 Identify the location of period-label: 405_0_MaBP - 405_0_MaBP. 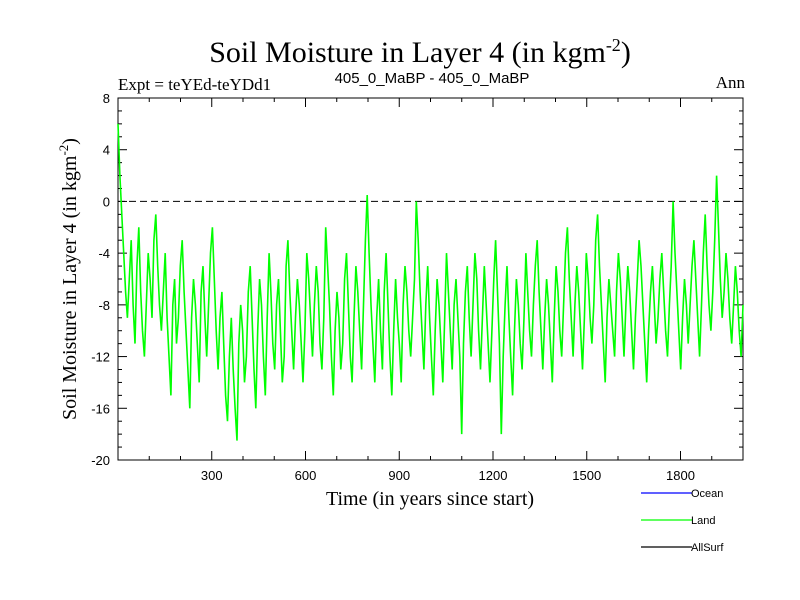
(432, 78).